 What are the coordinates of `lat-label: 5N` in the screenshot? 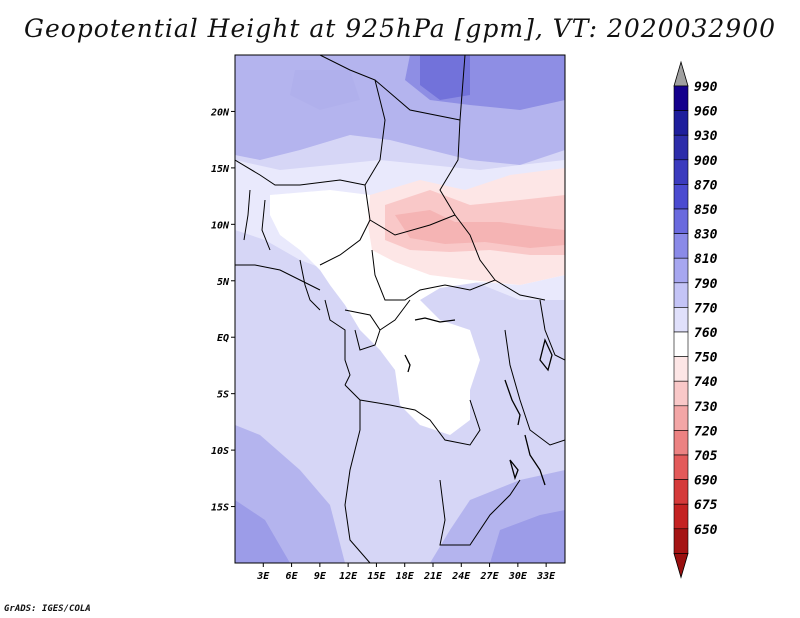 It's located at (223, 282).